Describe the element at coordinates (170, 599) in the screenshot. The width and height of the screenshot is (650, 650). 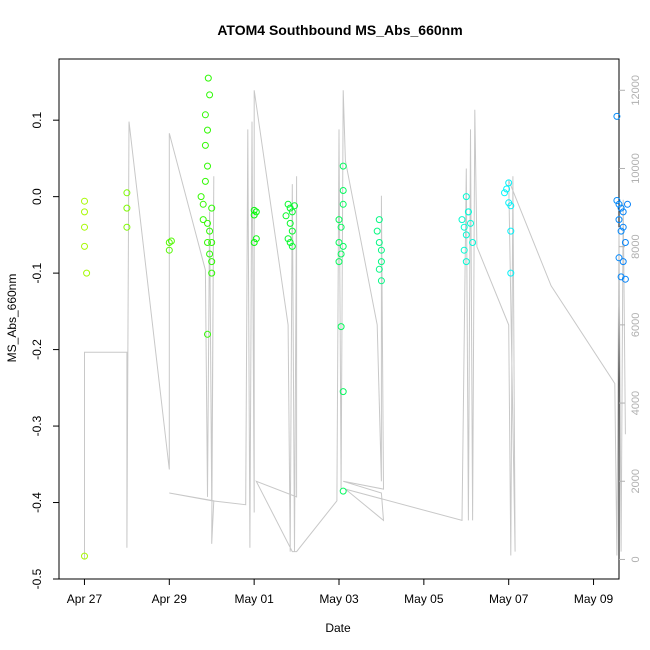
I see `x-tick-label: Apr 29` at that location.